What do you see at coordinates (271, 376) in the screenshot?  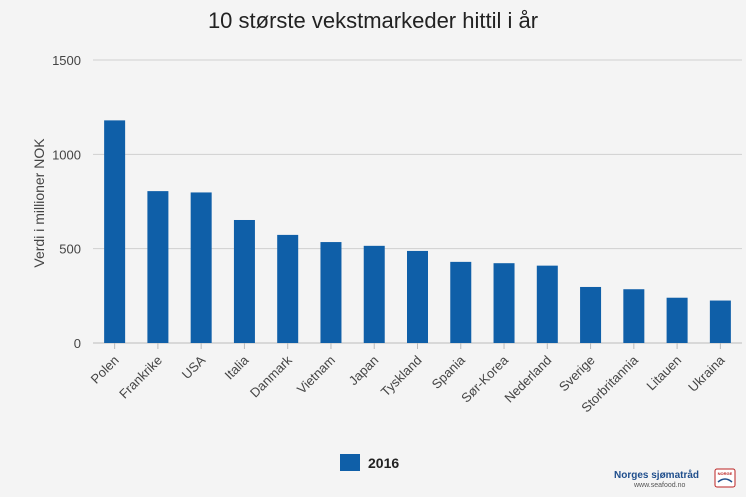 I see `x-tick-label: Danmark` at bounding box center [271, 376].